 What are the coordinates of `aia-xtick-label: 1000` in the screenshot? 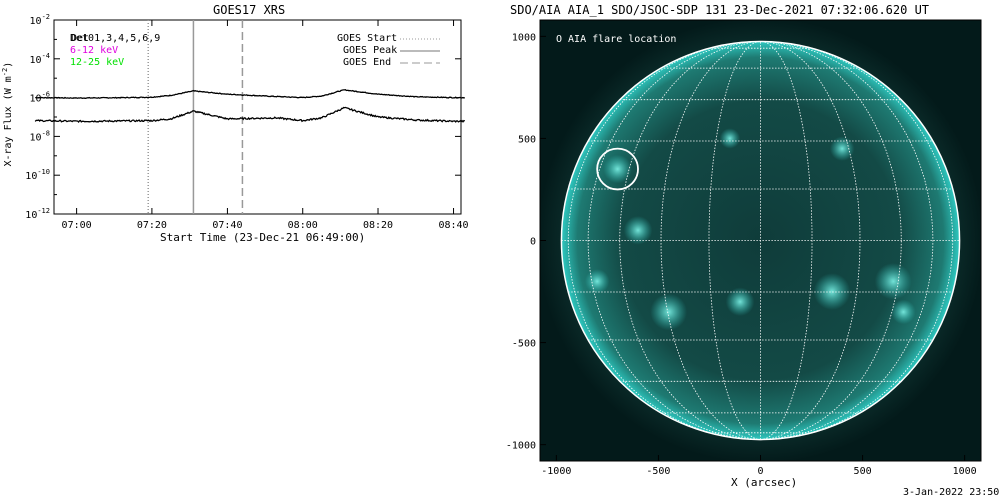 It's located at (965, 471).